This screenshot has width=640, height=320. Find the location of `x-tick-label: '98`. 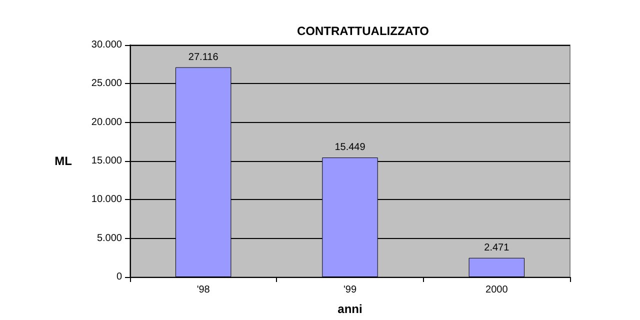

x-tick-label: '98 is located at coordinates (203, 290).